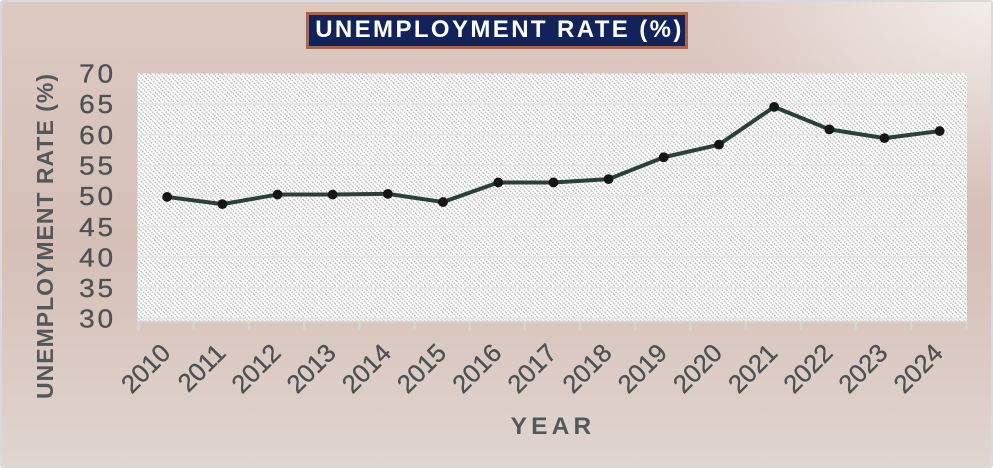 Image resolution: width=993 pixels, height=468 pixels. I want to click on svg-text: 2010, so click(146, 369).